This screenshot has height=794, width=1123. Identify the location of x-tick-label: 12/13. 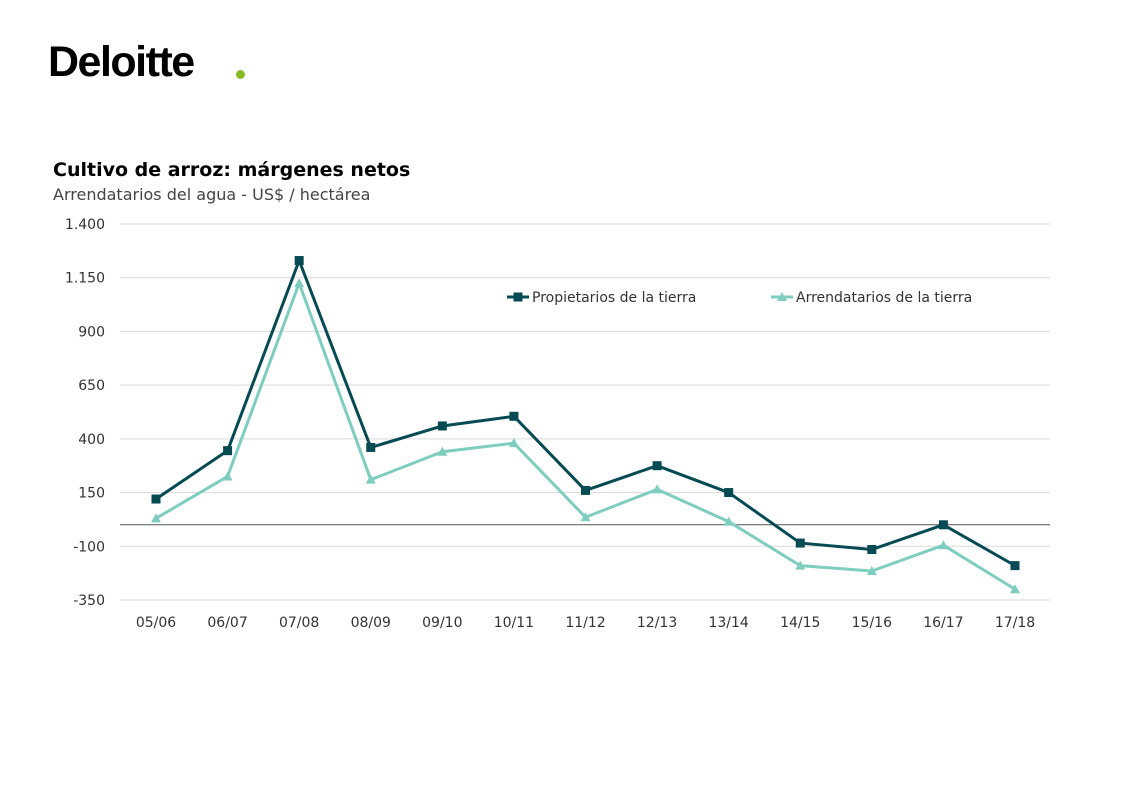
(657, 623).